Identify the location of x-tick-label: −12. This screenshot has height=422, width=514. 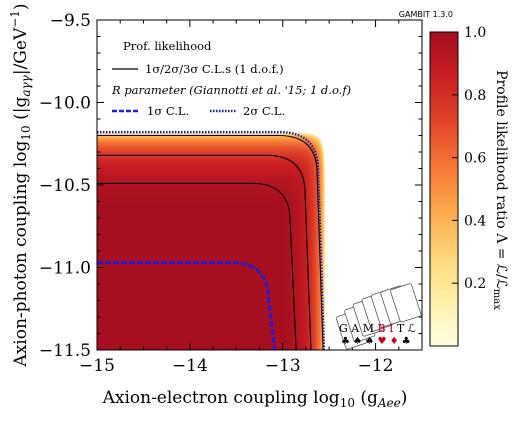
(376, 366).